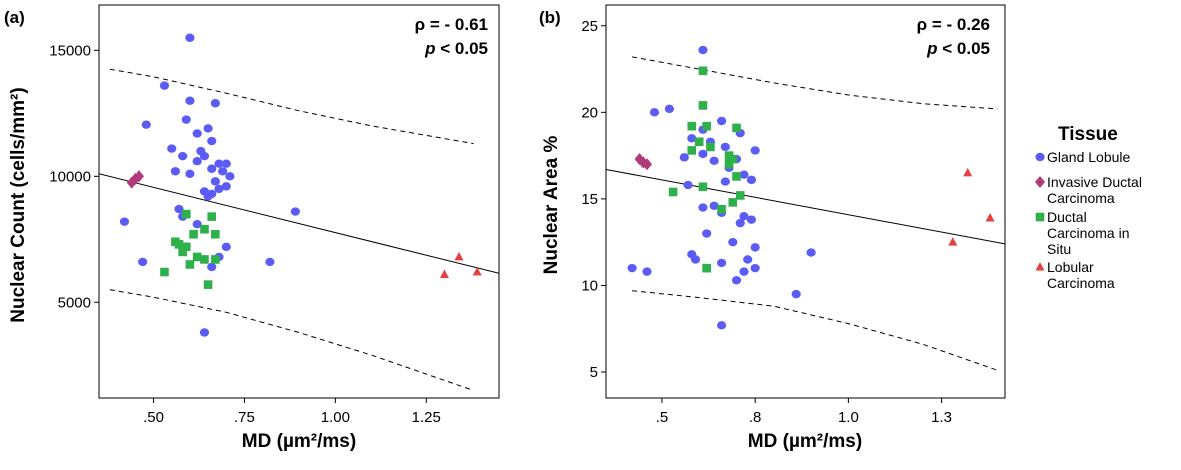  Describe the element at coordinates (551, 205) in the screenshot. I see `panel-b-y-axis-label: Nuclear Area %` at that location.